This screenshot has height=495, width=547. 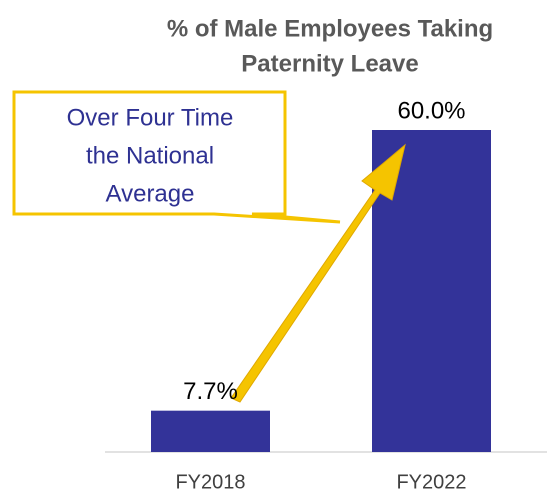 What do you see at coordinates (210, 391) in the screenshot?
I see `value-label: 7.7%` at bounding box center [210, 391].